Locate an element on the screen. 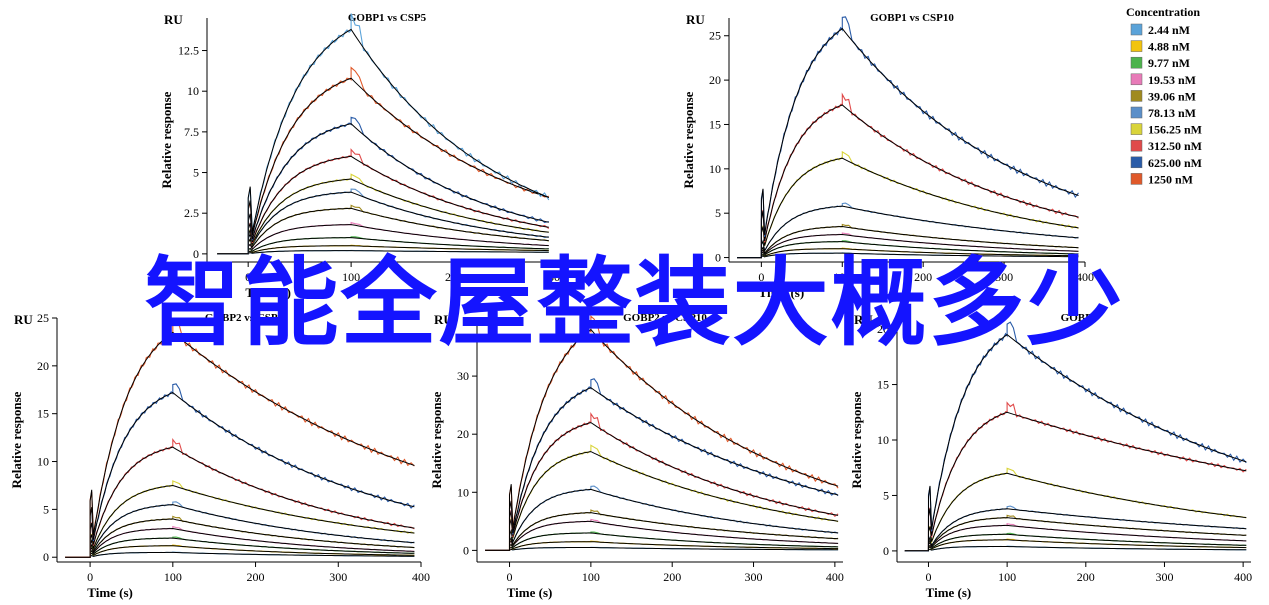 This screenshot has height=605, width=1269. legend-title: Concentration is located at coordinates (1163, 12).